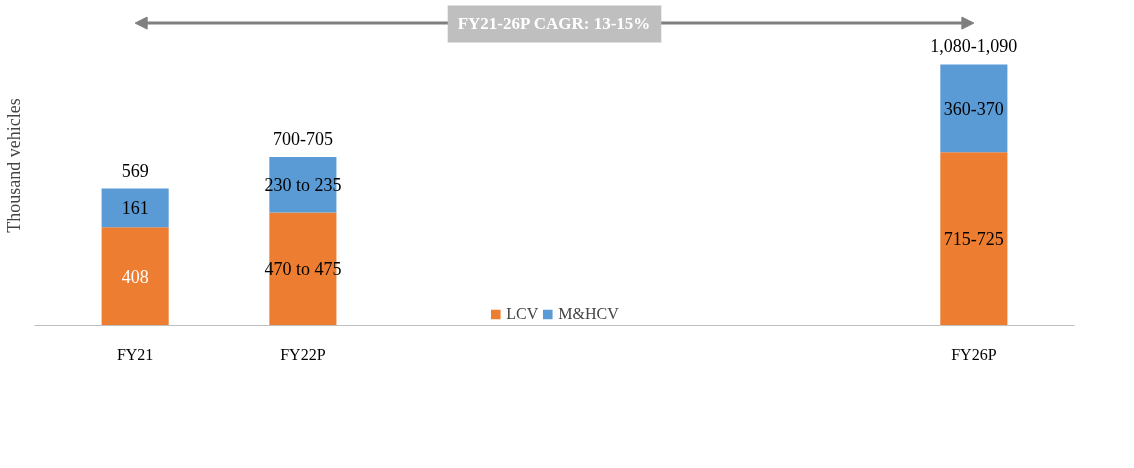 The height and width of the screenshot is (468, 1134). Describe the element at coordinates (522, 314) in the screenshot. I see `legend-label: LCV` at that location.